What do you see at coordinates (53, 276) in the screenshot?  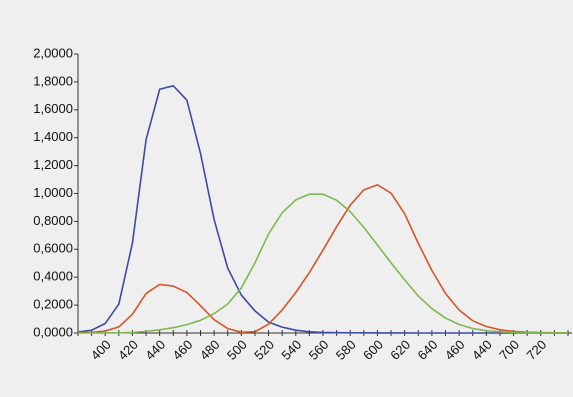 I see `y-tick-label: 0,4000` at bounding box center [53, 276].